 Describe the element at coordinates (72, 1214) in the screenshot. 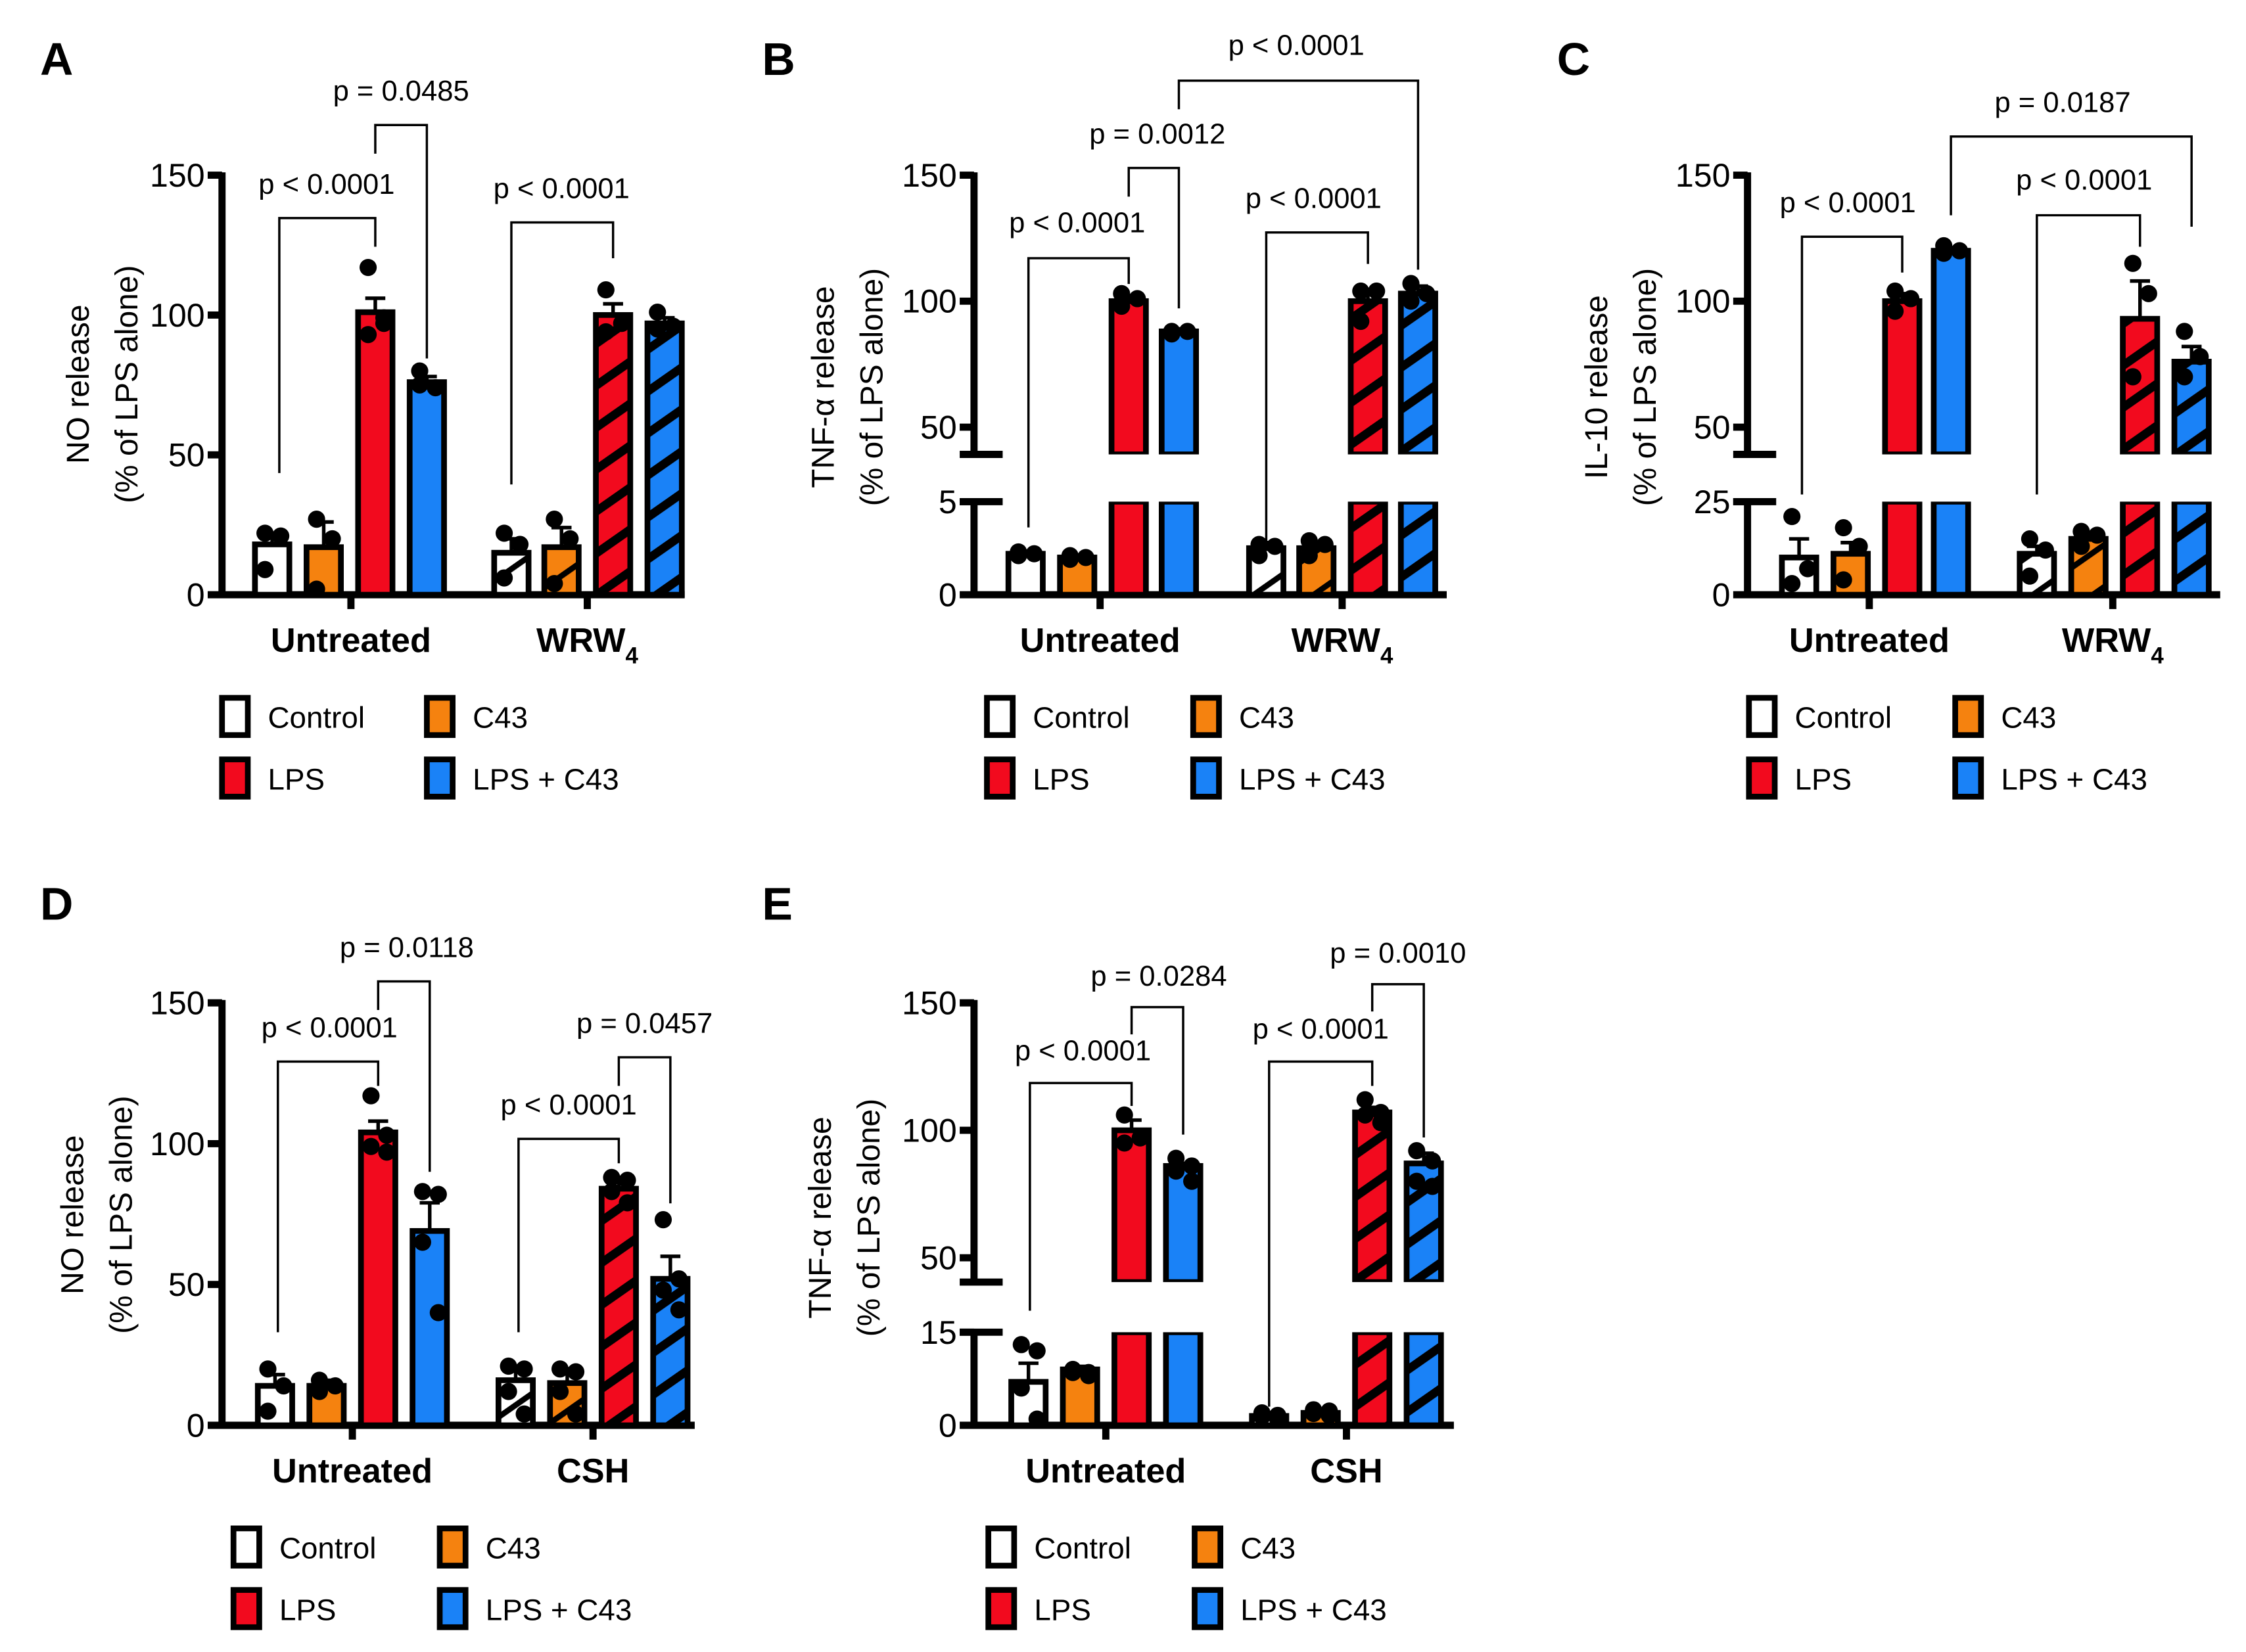

I see `y-axis-label-line: NO release` at that location.